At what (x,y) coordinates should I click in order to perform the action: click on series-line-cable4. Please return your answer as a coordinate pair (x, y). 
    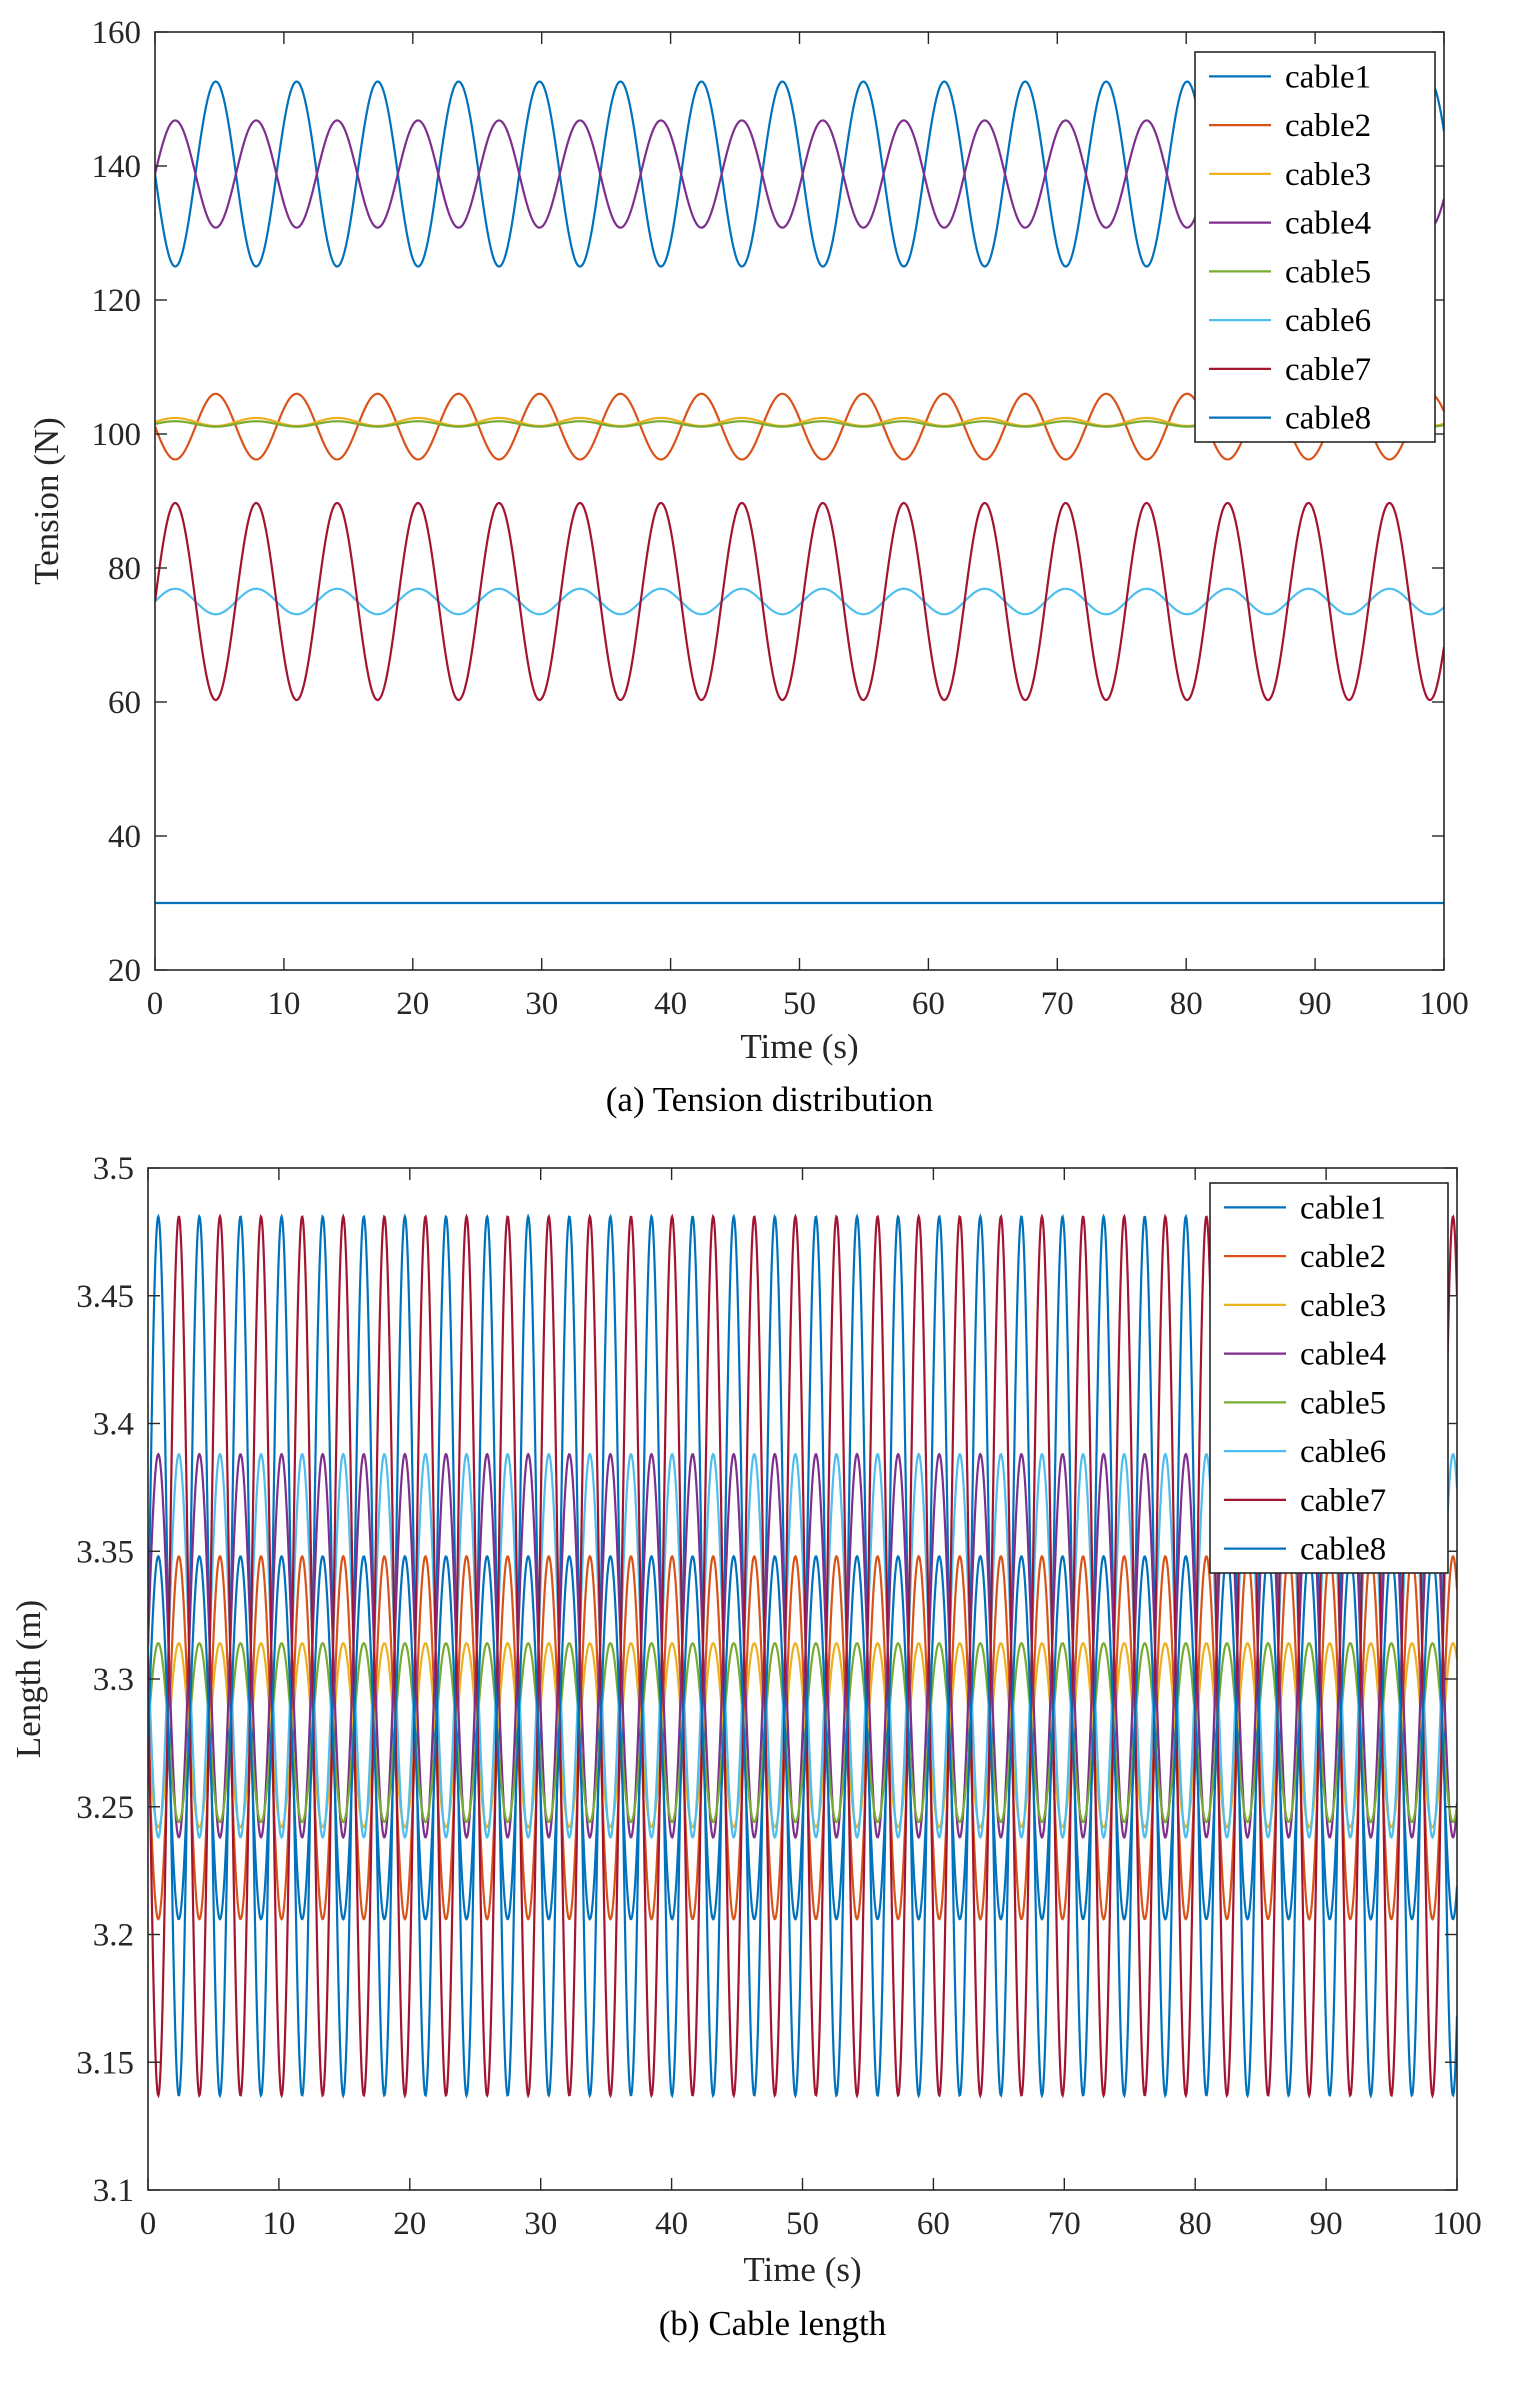
    Looking at the image, I should click on (802, 1646).